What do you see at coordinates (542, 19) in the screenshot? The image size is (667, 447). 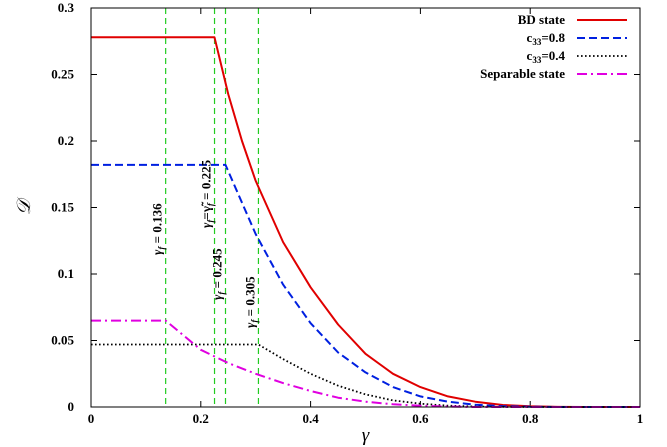 I see `legend-label: BD state` at bounding box center [542, 19].